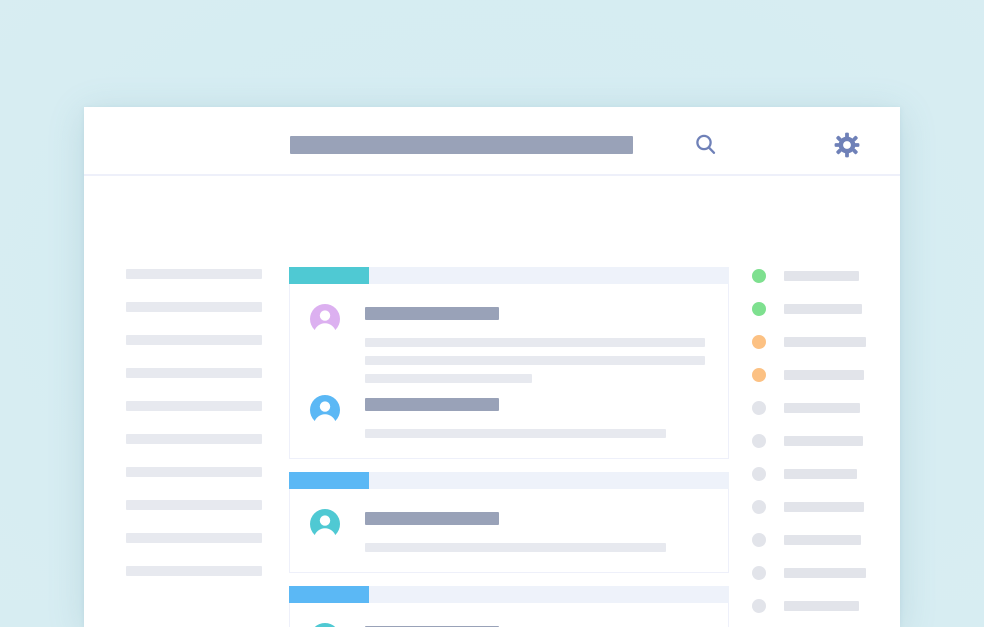  I want to click on app-header, so click(492, 141).